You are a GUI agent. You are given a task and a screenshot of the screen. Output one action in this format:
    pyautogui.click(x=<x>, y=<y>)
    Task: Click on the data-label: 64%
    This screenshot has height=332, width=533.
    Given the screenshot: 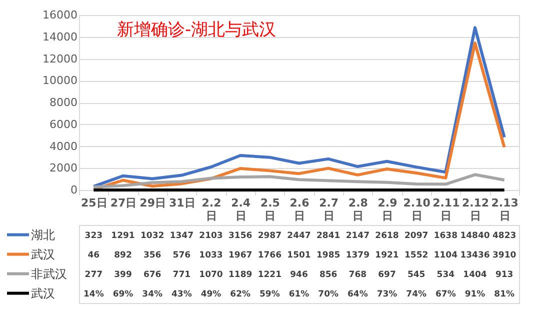 What is the action you would take?
    pyautogui.click(x=357, y=294)
    